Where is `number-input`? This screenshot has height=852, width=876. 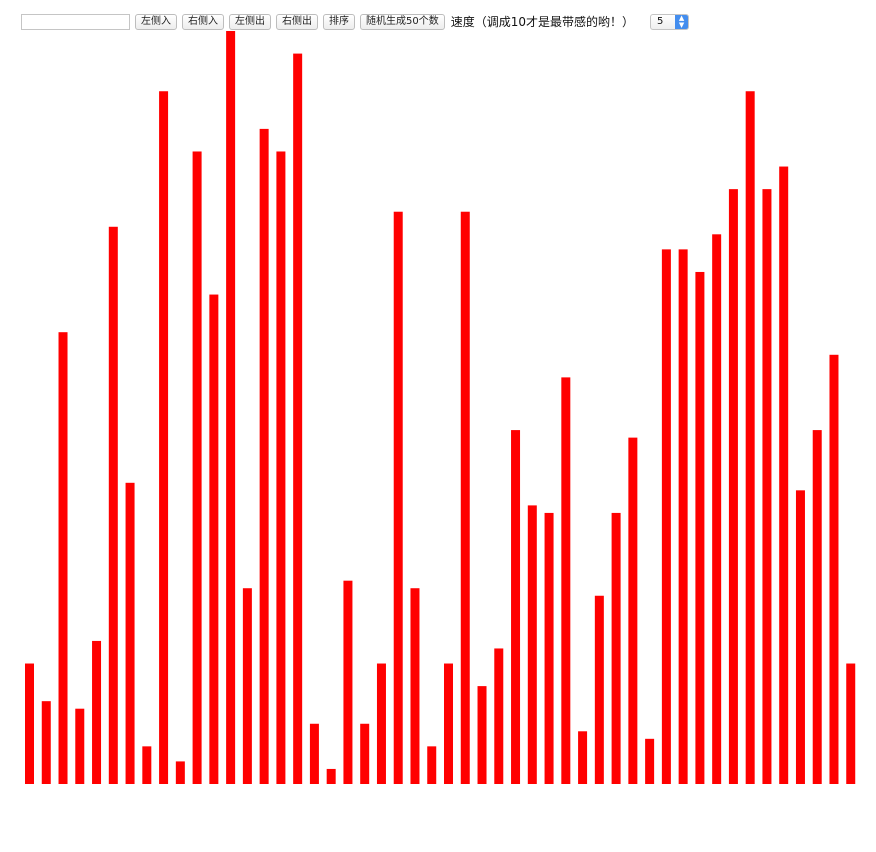 number-input is located at coordinates (75, 22).